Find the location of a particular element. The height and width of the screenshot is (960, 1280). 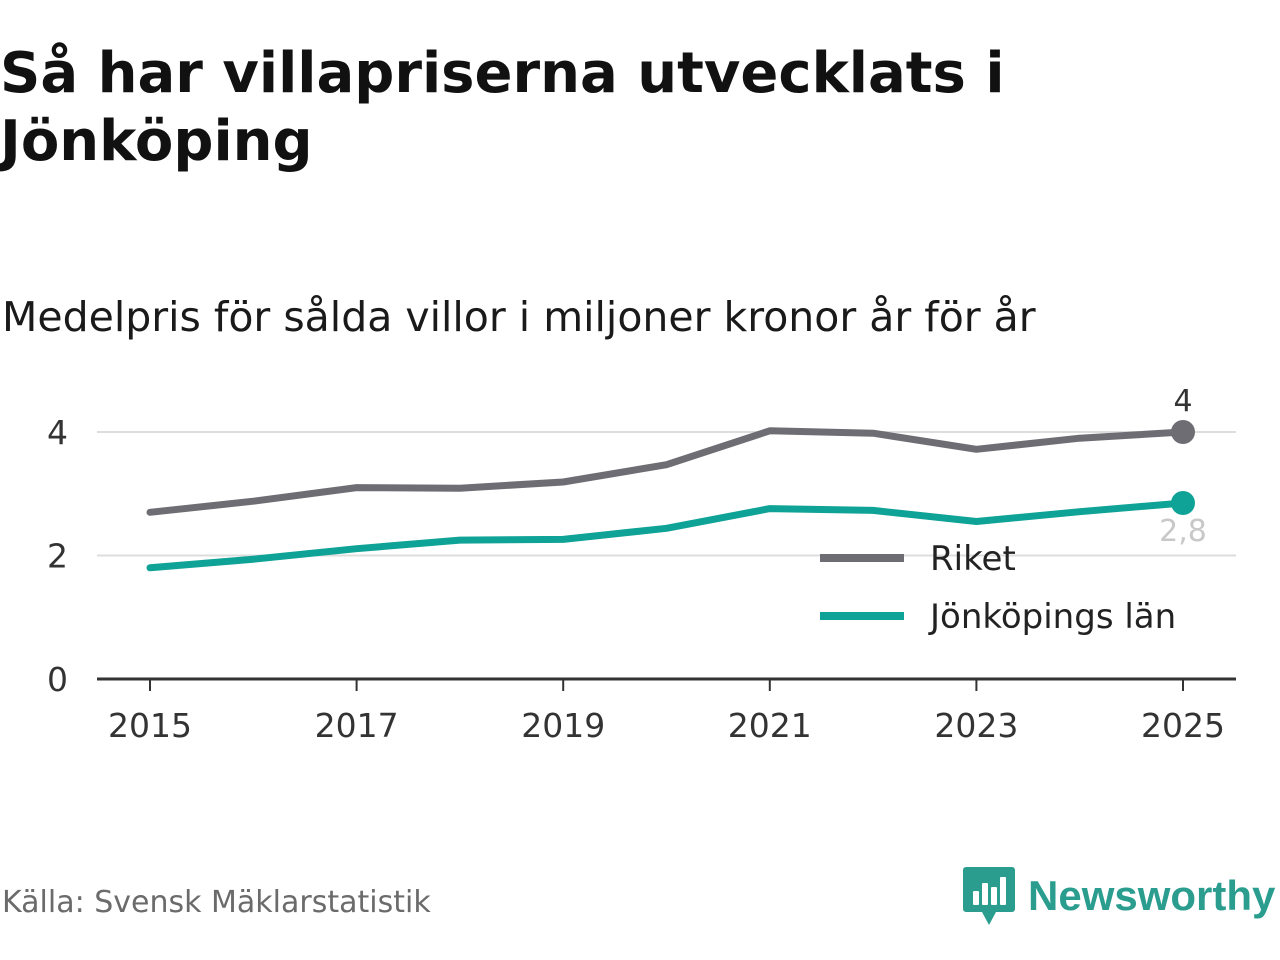

y-tick-label-2: 2 is located at coordinates (57, 556).